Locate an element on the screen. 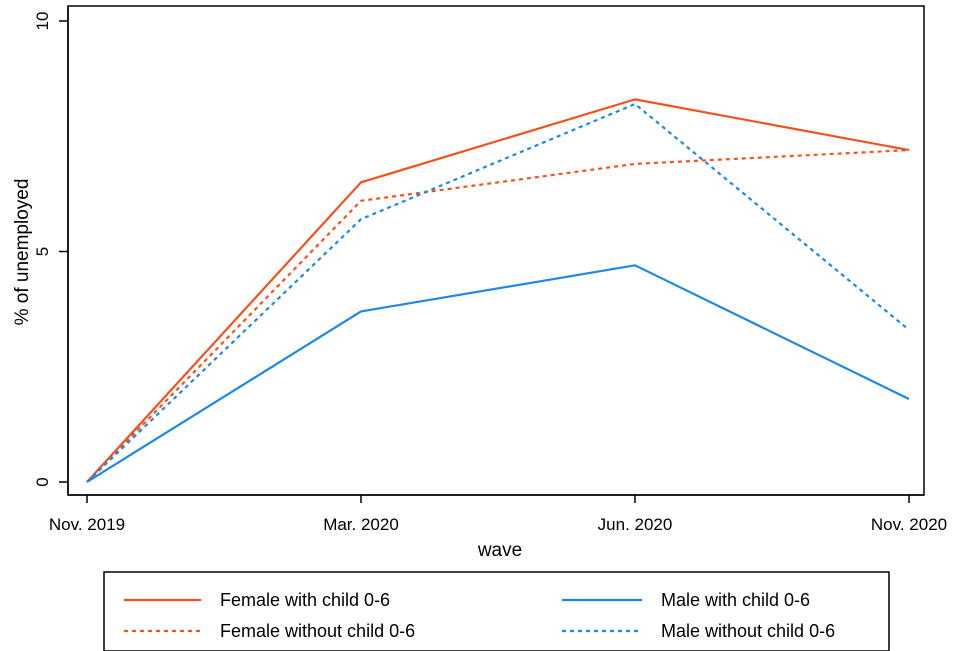  legend-label: Female without child 0-6 is located at coordinates (317, 631).